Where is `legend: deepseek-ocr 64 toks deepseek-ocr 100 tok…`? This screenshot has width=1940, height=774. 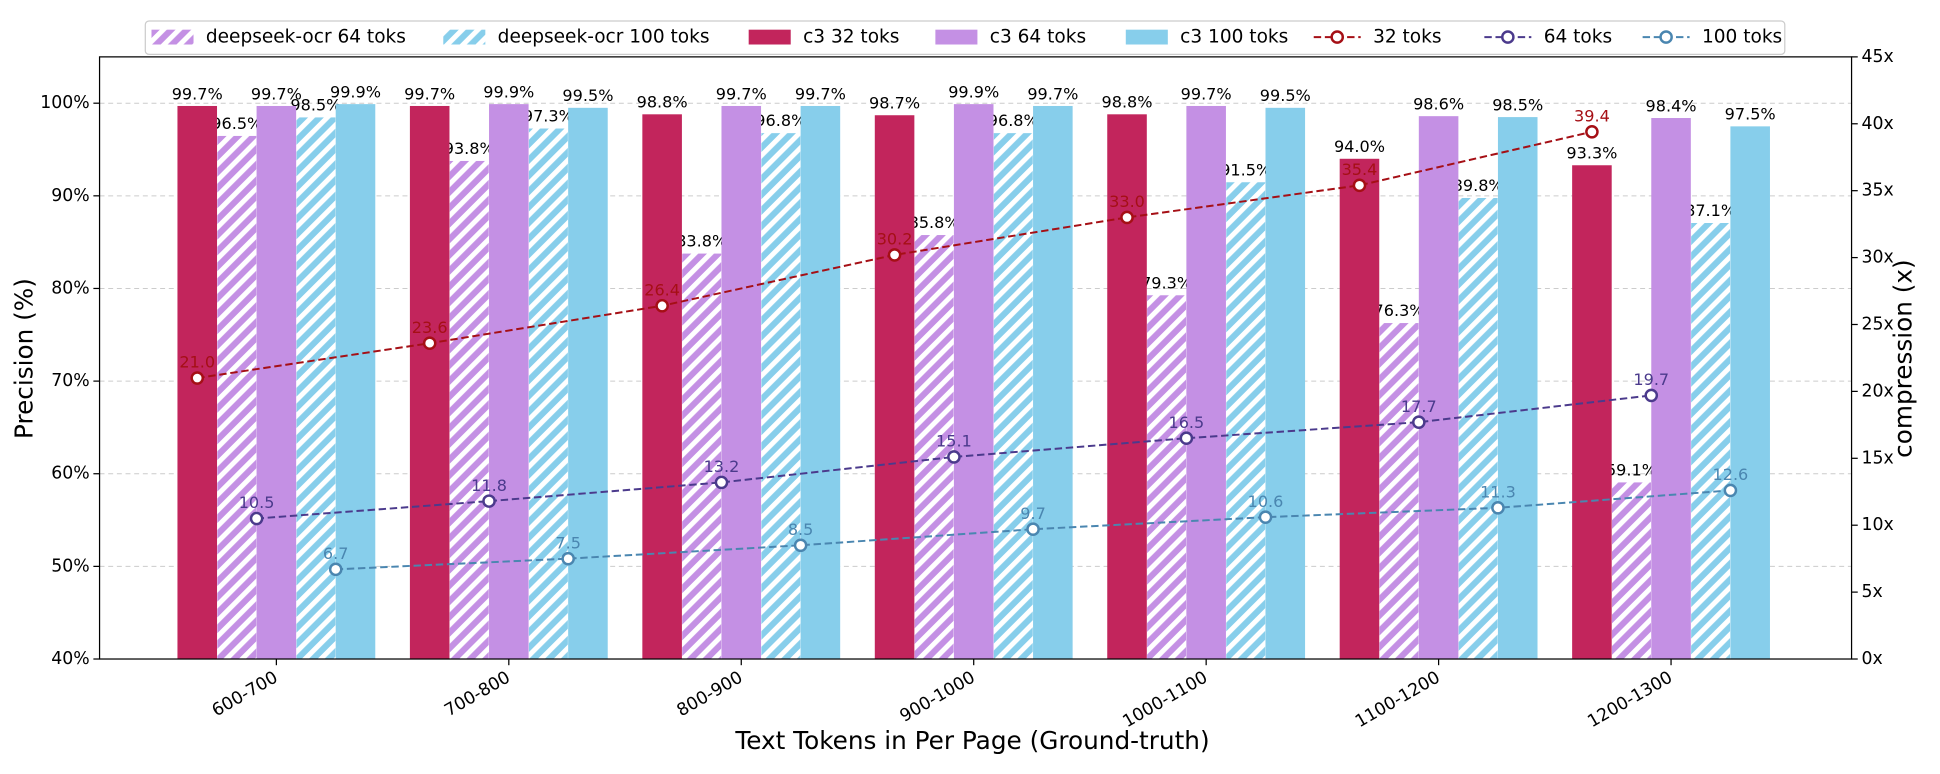 legend: deepseek-ocr 64 toks deepseek-ocr 100 tok… is located at coordinates (965, 38).